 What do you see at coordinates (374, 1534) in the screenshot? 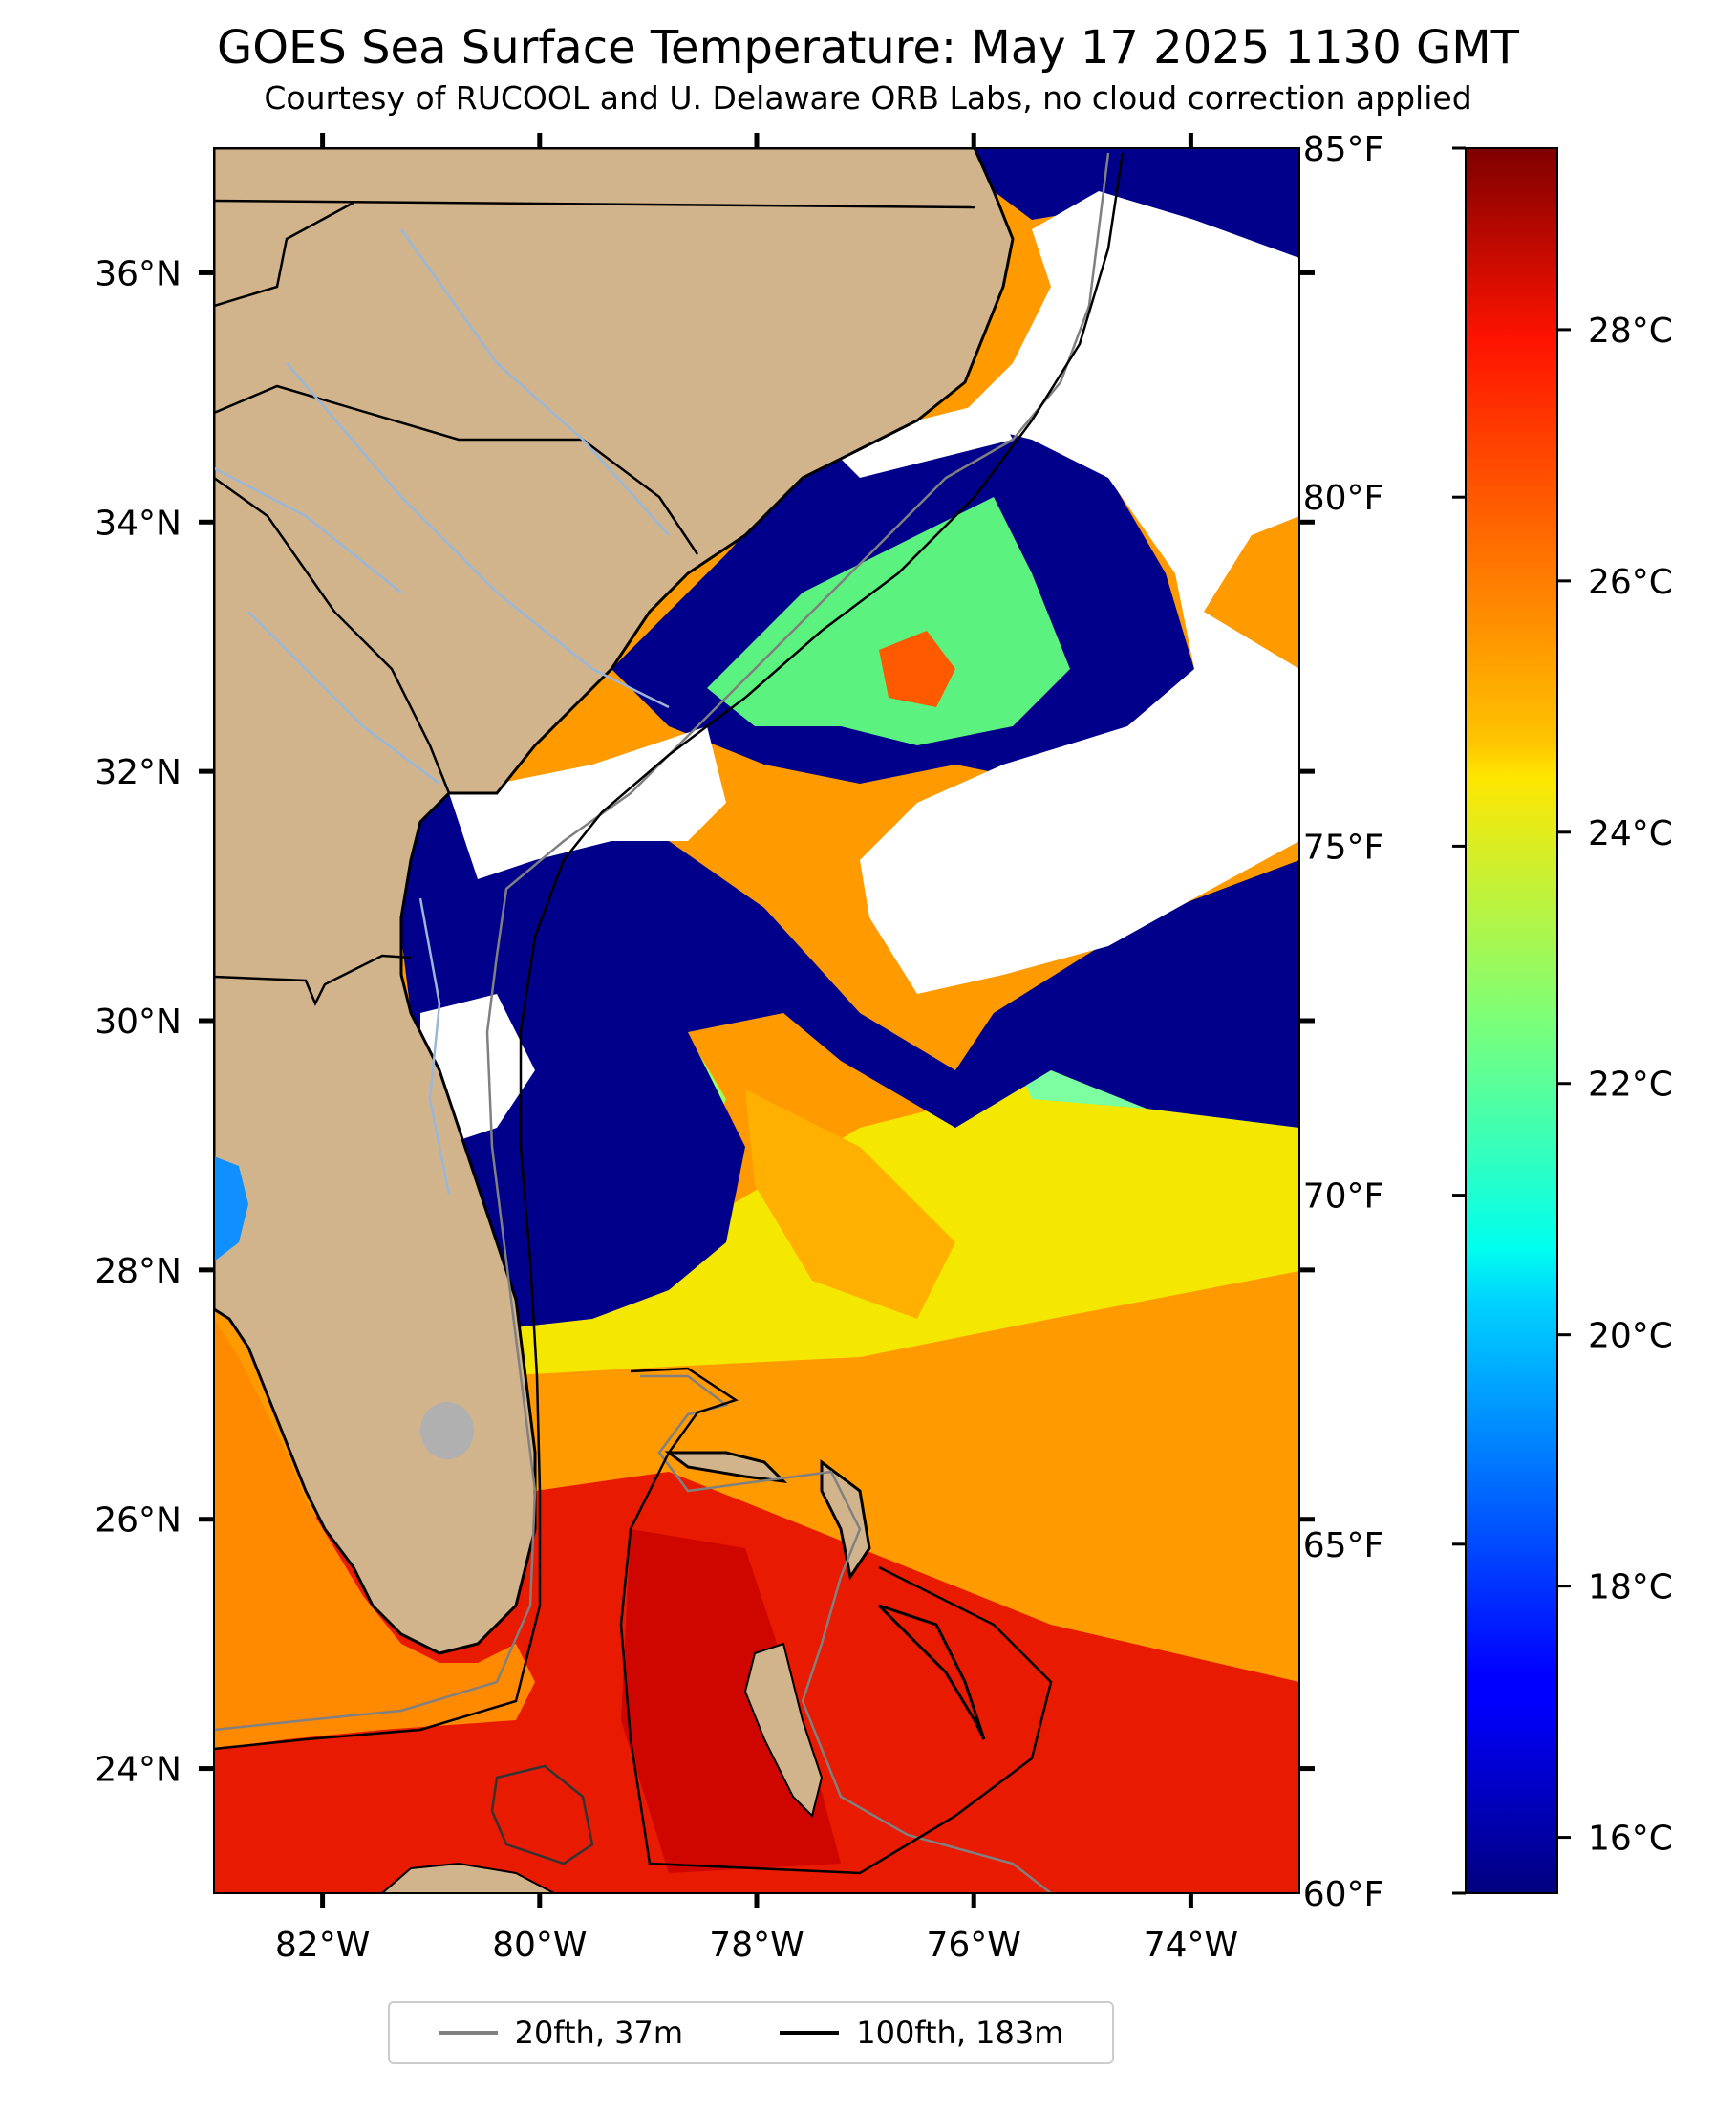
I see `ocean-gulf` at bounding box center [374, 1534].